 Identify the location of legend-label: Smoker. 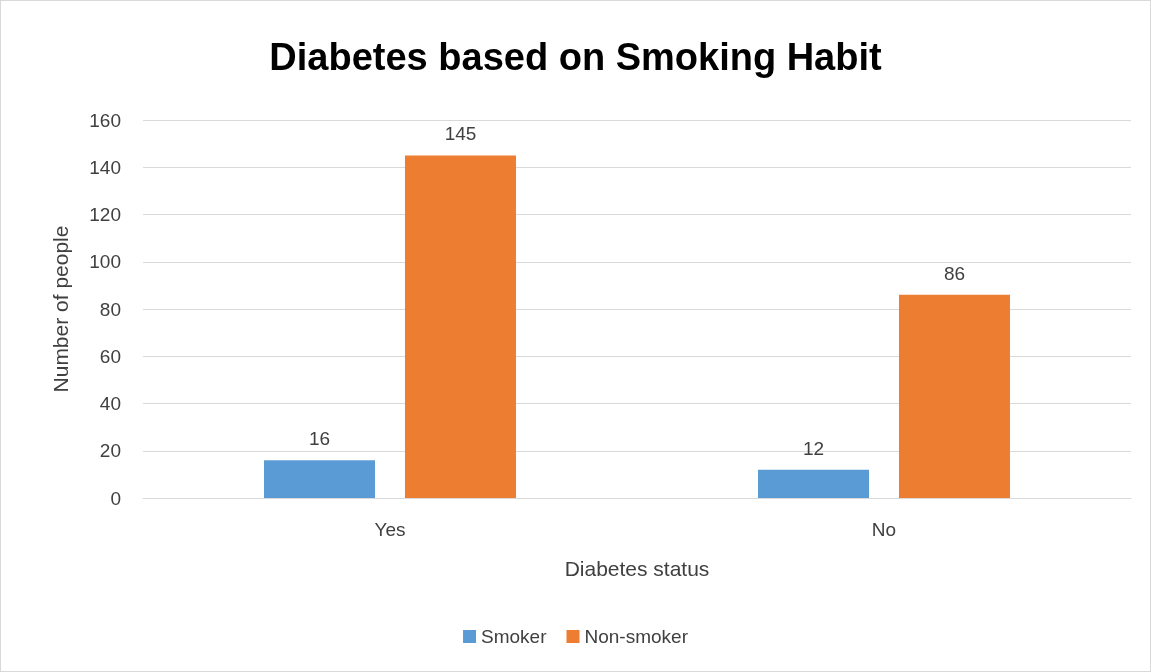
(514, 636).